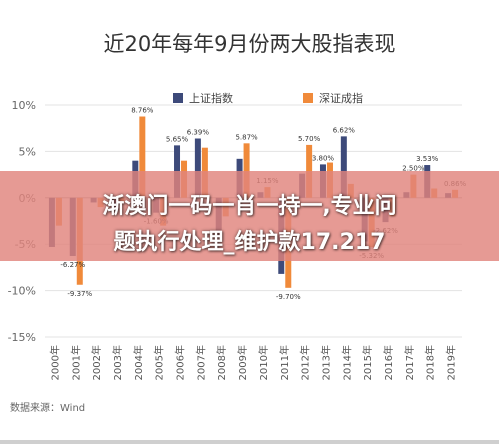  Describe the element at coordinates (22, 337) in the screenshot. I see `y-tick-label: -15%` at that location.